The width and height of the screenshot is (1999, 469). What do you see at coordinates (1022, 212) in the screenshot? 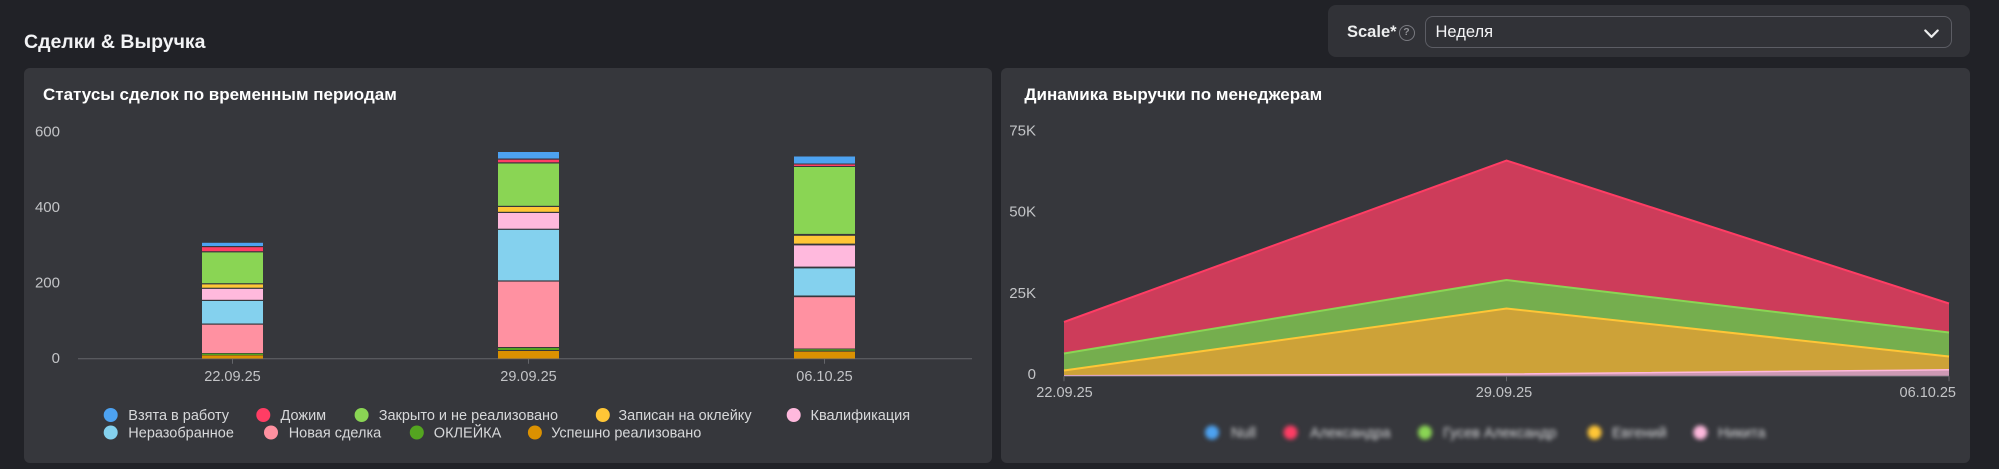
I see `svg-text: 50K` at bounding box center [1022, 212].